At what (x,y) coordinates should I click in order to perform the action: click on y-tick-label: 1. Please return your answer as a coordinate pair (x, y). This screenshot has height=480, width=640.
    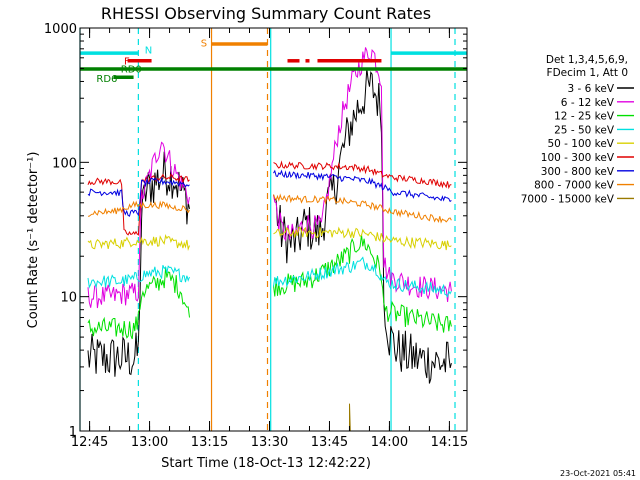
    Looking at the image, I should click on (73, 432).